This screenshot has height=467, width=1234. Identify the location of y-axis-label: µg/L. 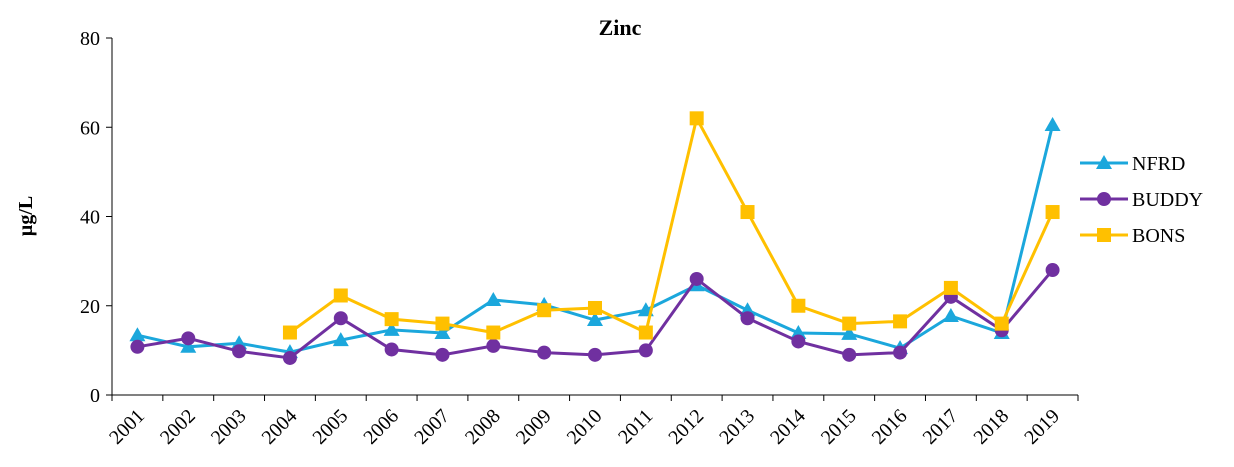
(26, 216).